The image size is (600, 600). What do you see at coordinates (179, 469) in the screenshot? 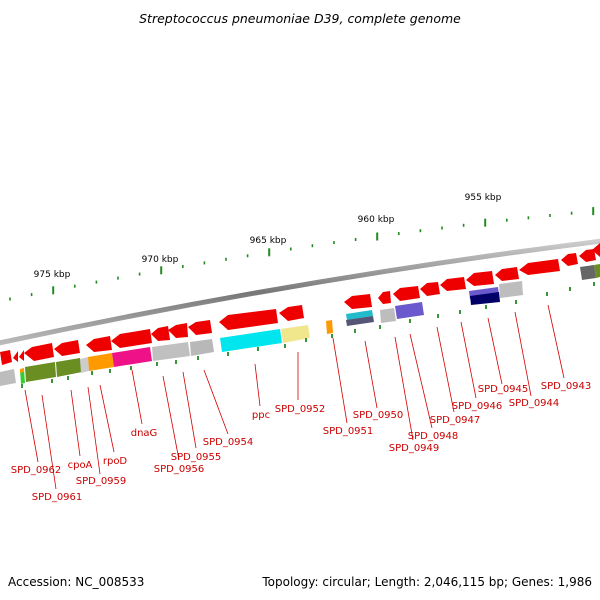
I see `gene-label: SPD_0956` at bounding box center [179, 469].